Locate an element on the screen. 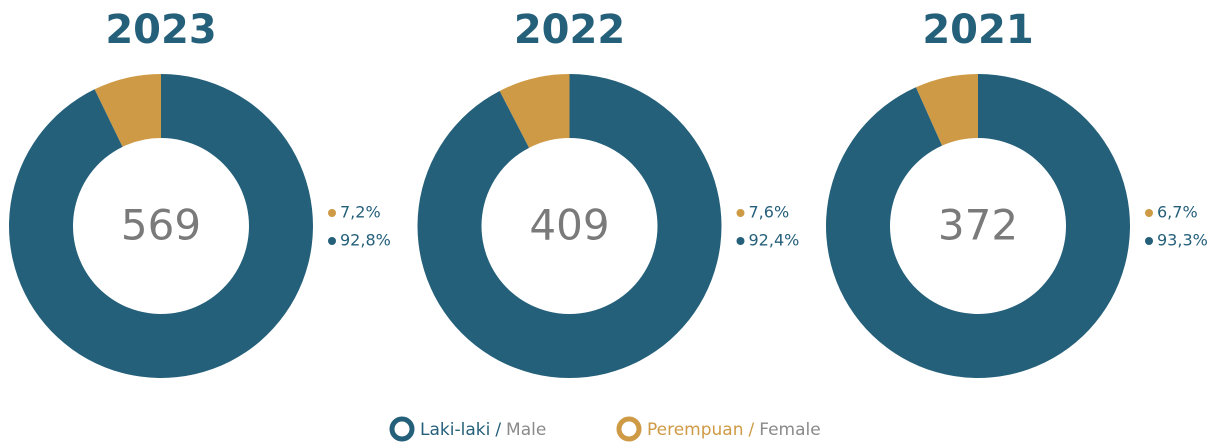 The height and width of the screenshot is (443, 1222). total-label: 569 is located at coordinates (161, 225).